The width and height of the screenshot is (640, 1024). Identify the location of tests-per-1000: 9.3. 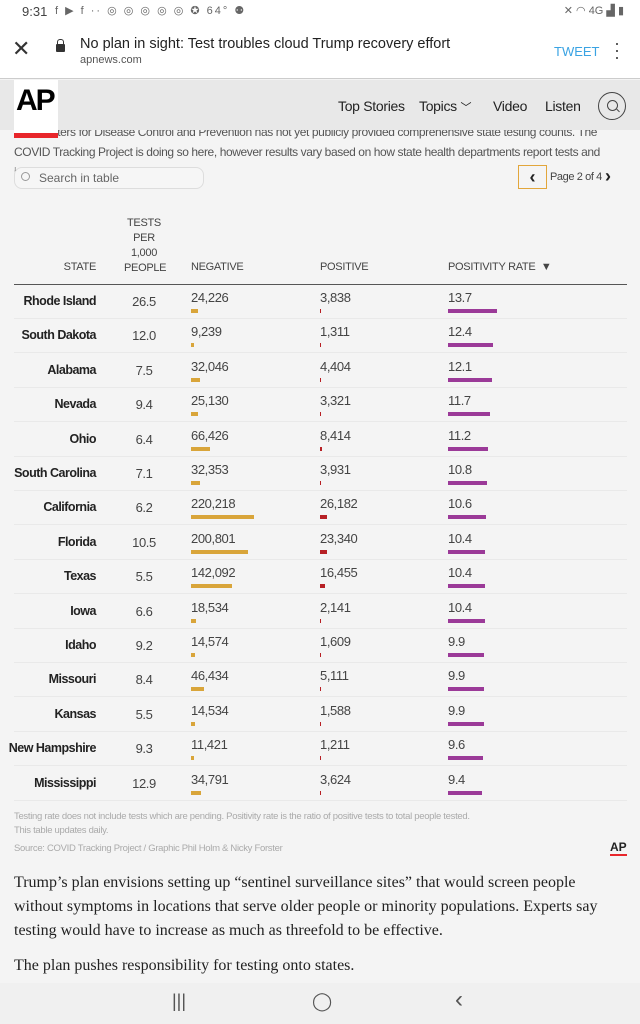
(144, 749).